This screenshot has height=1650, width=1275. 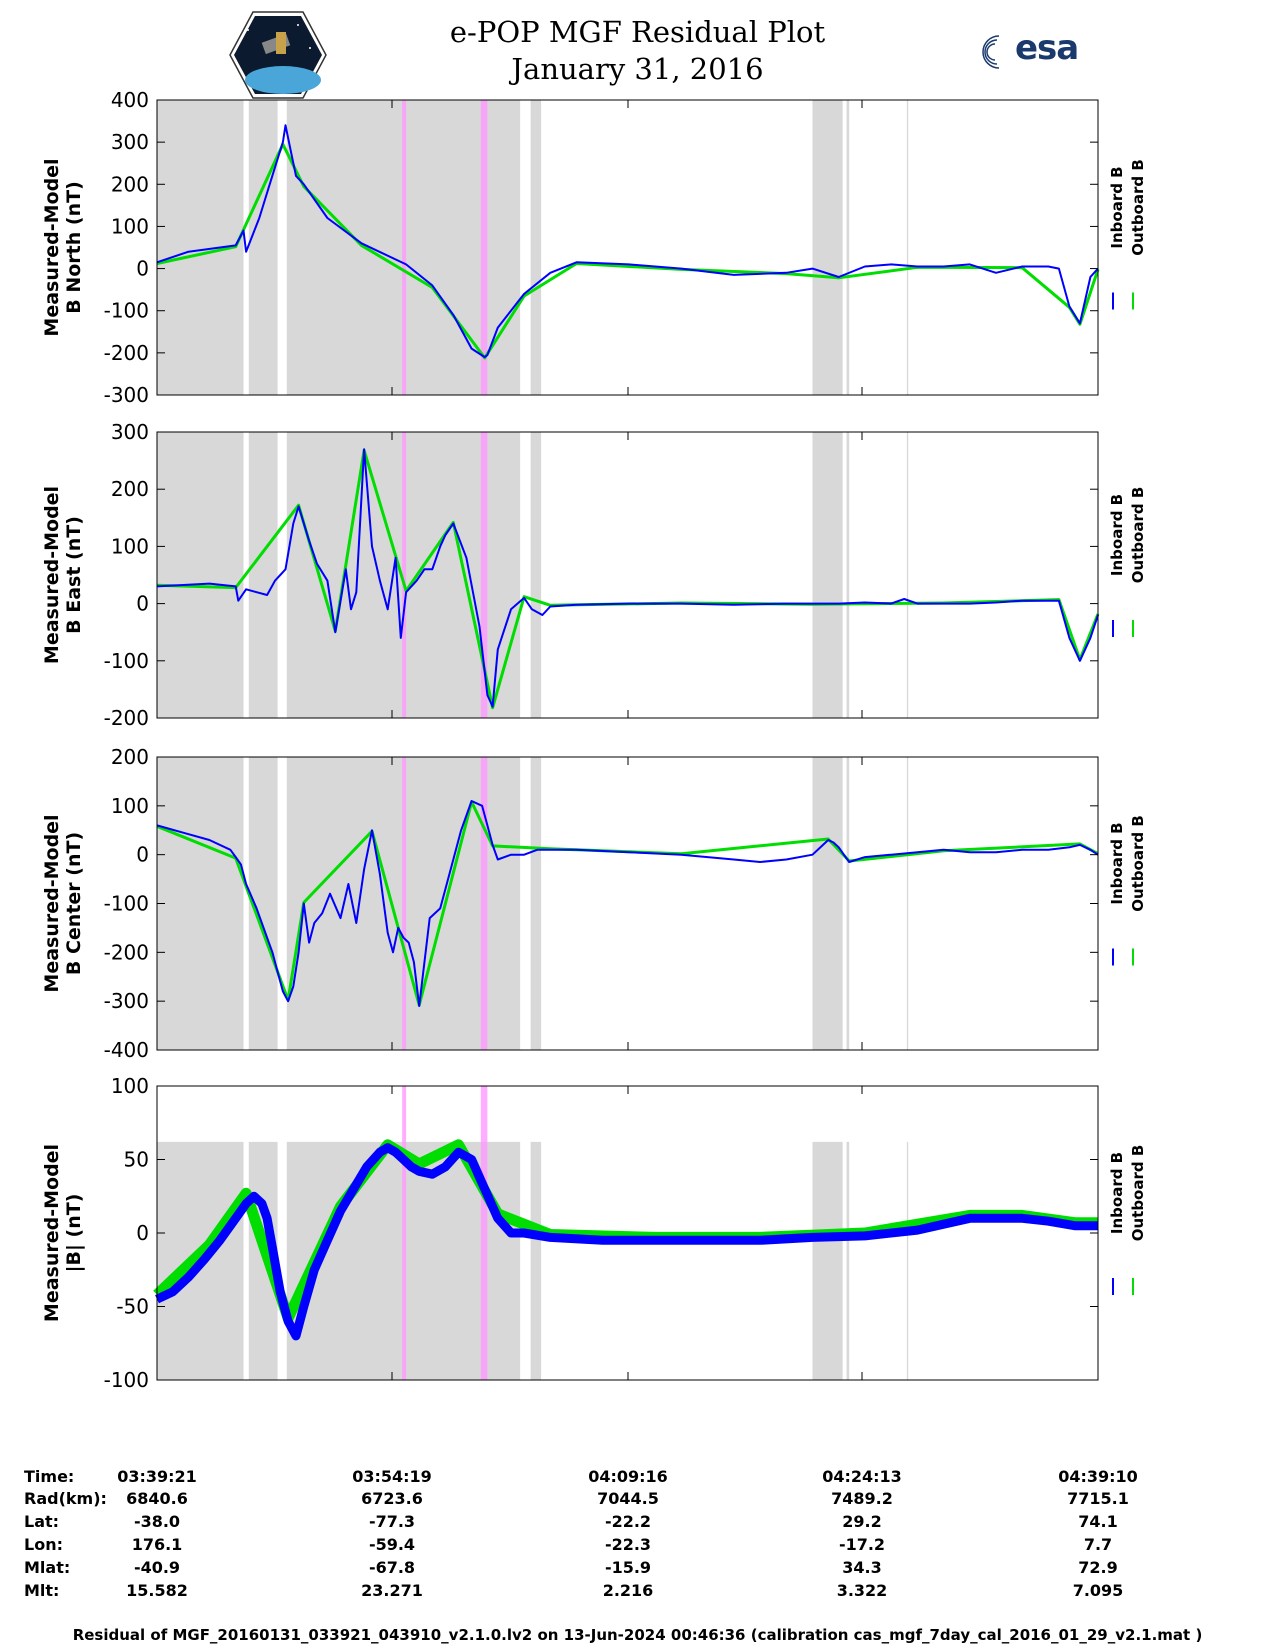 I want to click on info-cell: 6723.6, so click(x=392, y=1498).